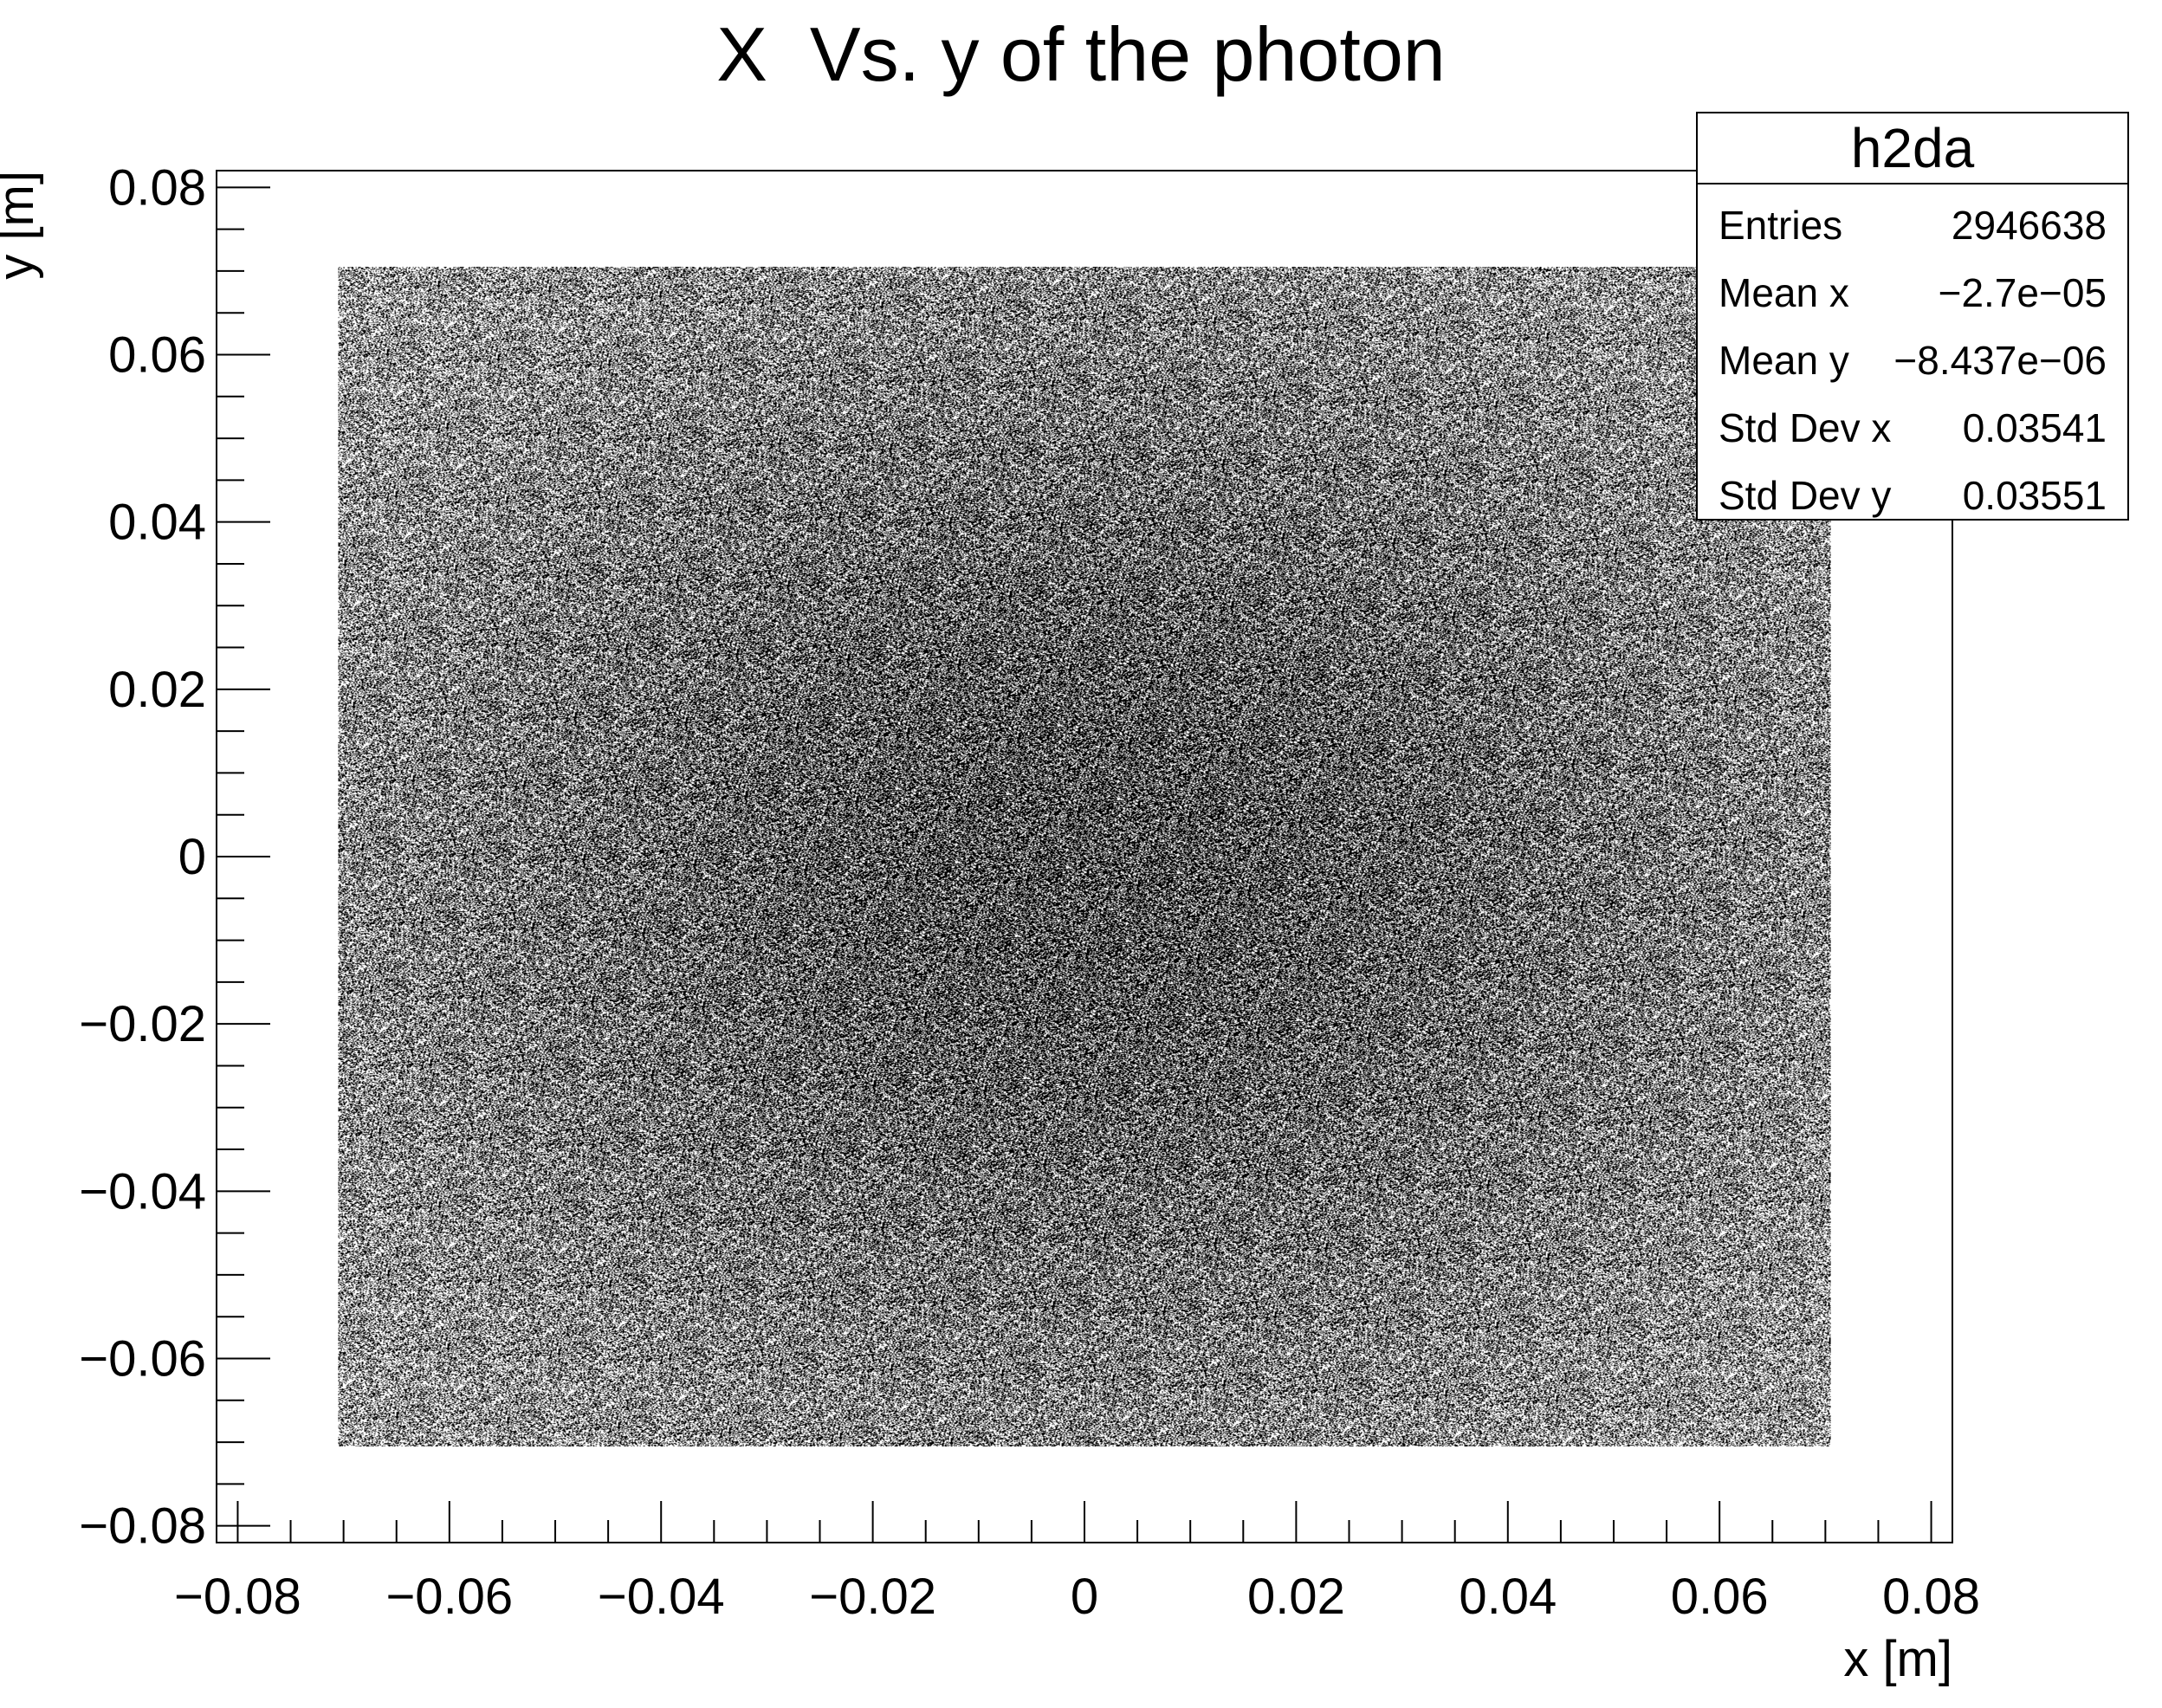 The image size is (2162, 1708). What do you see at coordinates (1296, 1597) in the screenshot?
I see `x-tick-label: 0.02` at bounding box center [1296, 1597].